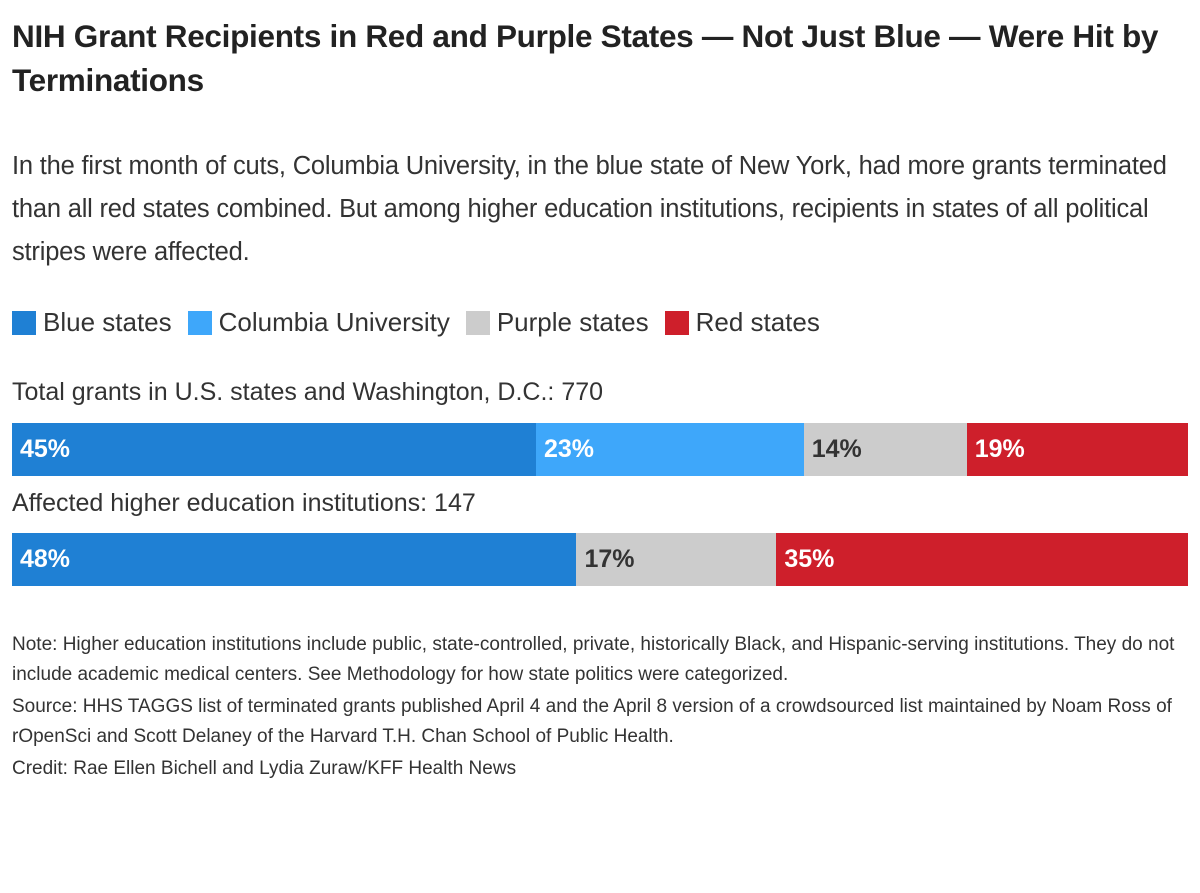 The image size is (1200, 893). What do you see at coordinates (294, 559) in the screenshot?
I see `bar-segment-blue-states: 48%` at bounding box center [294, 559].